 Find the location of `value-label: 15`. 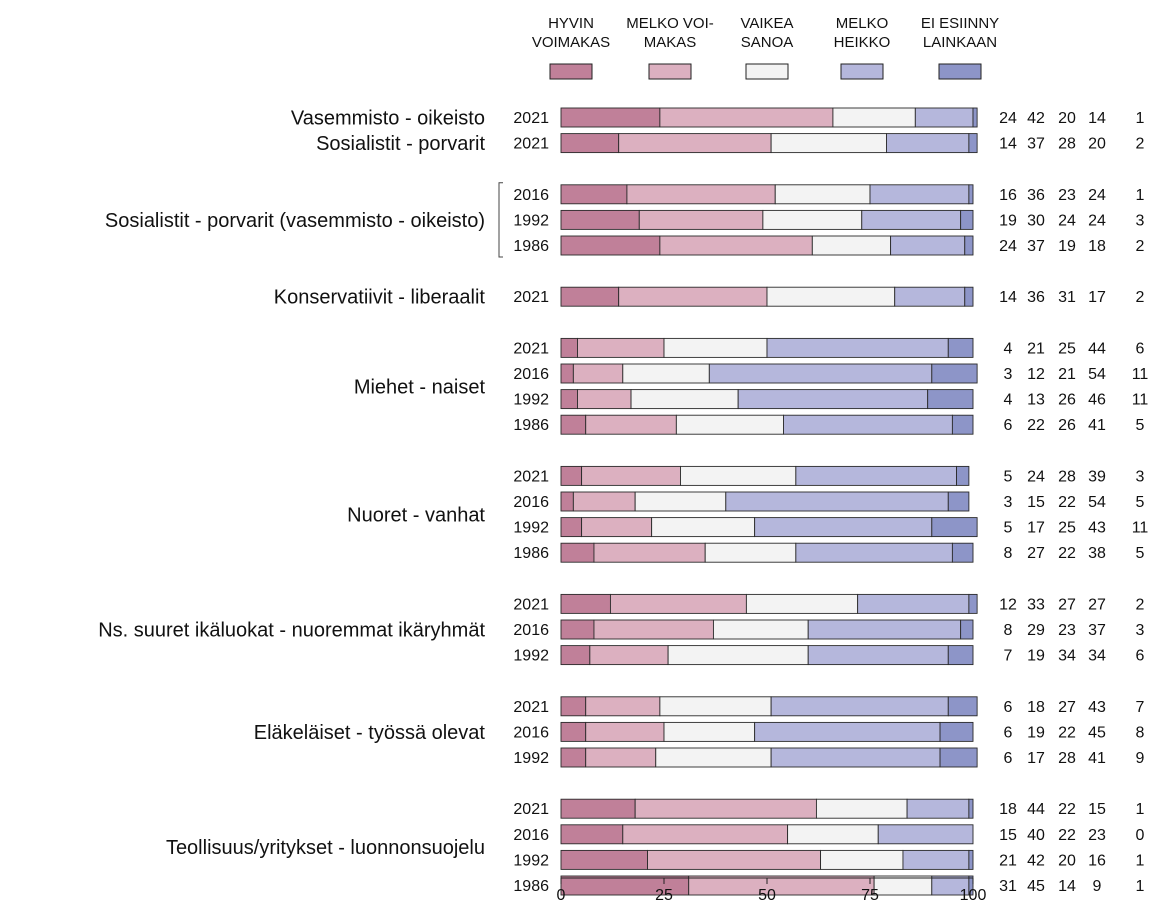

value-label: 15 is located at coordinates (1008, 835).